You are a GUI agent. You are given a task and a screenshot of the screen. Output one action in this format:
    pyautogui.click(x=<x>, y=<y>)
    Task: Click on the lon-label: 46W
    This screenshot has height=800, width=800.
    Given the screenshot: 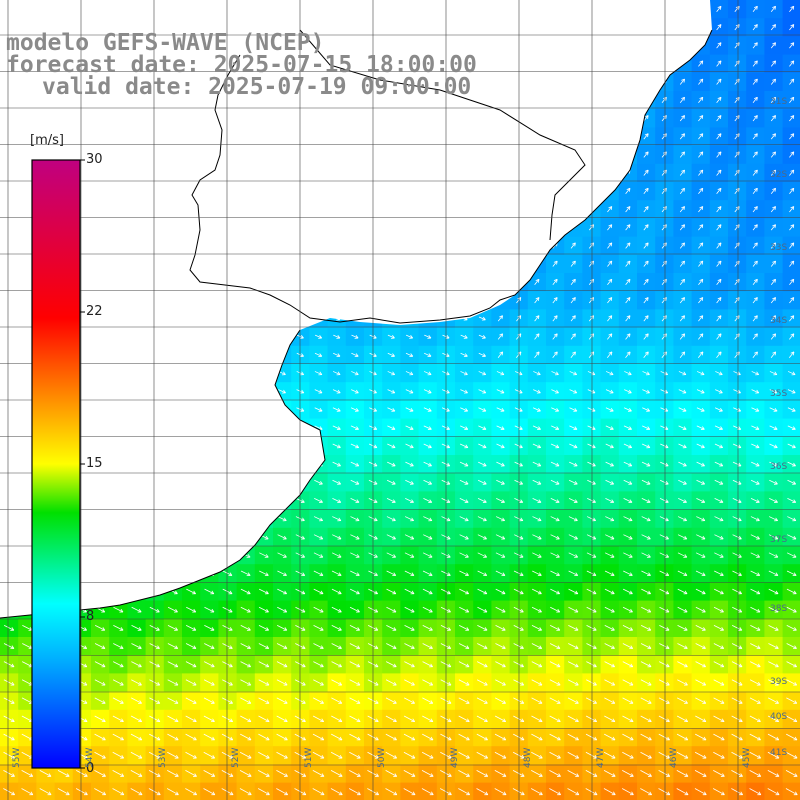 What is the action you would take?
    pyautogui.click(x=674, y=757)
    